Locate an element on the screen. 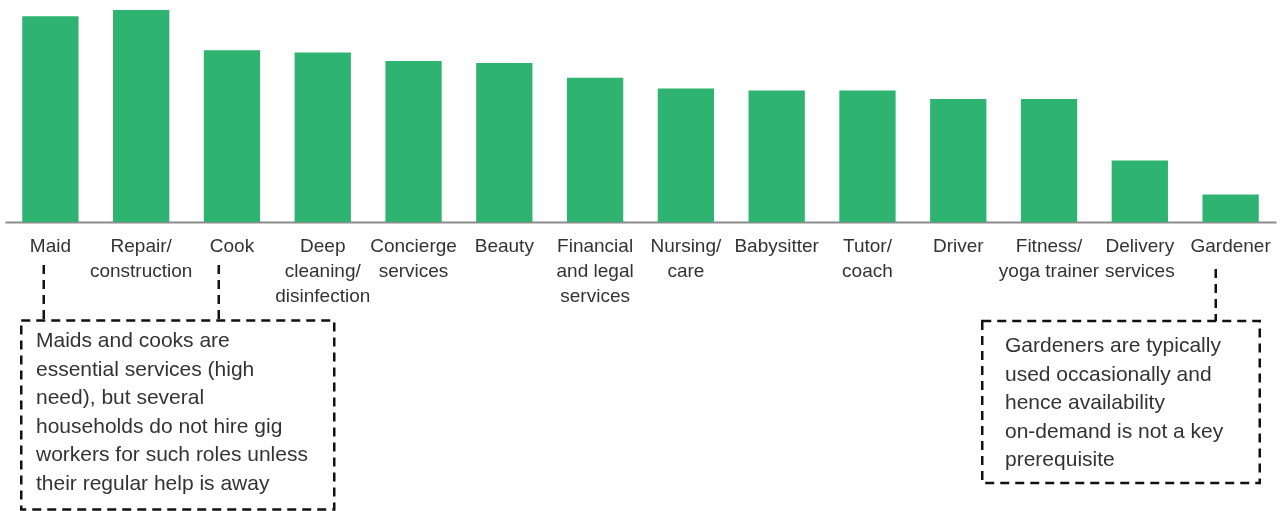 The height and width of the screenshot is (511, 1282). x-tick-label: Babysitter is located at coordinates (777, 245).